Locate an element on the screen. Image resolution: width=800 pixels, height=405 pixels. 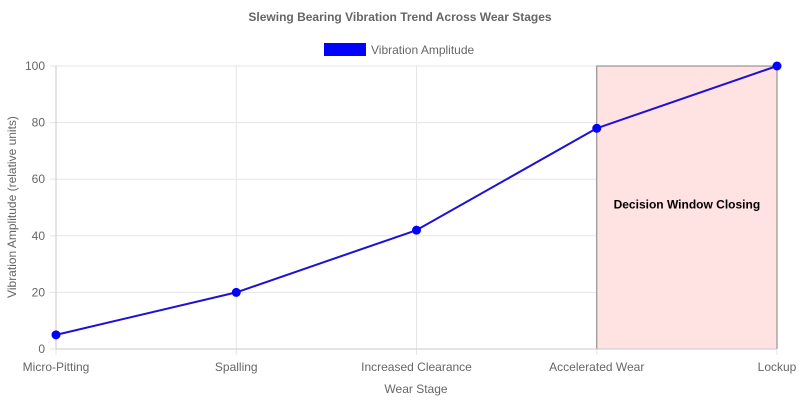
x-tick-label: Lockup is located at coordinates (777, 367).